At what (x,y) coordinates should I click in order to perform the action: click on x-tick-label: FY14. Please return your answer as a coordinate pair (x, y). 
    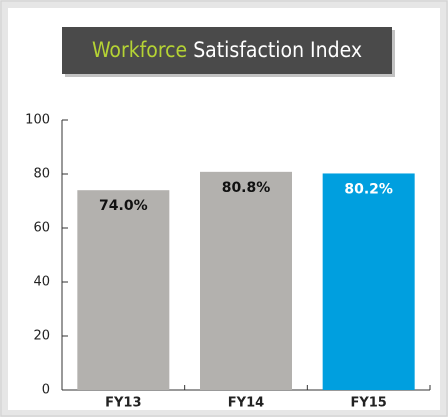
    Looking at the image, I should click on (246, 403).